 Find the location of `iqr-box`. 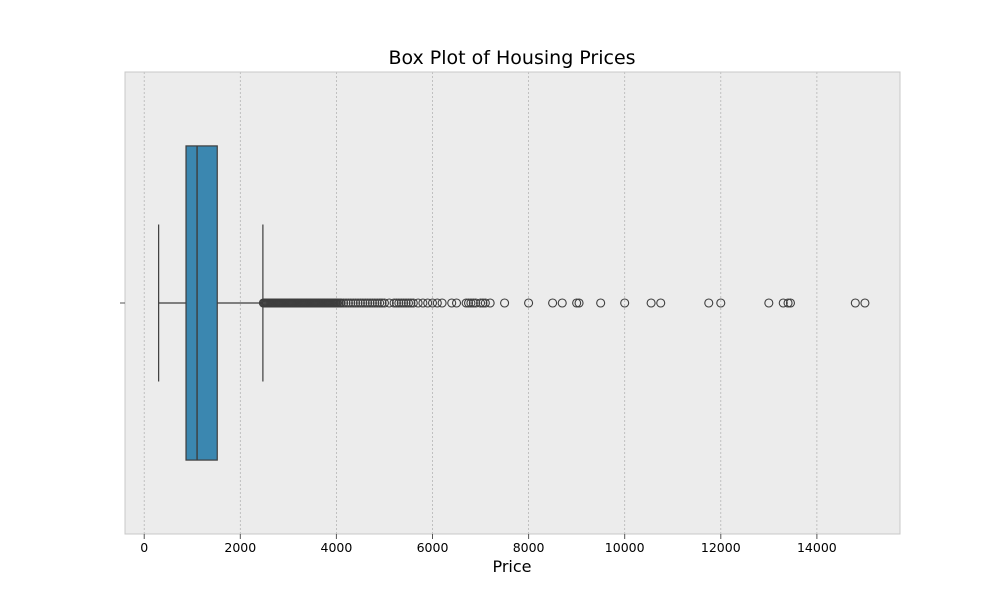

iqr-box is located at coordinates (201, 303).